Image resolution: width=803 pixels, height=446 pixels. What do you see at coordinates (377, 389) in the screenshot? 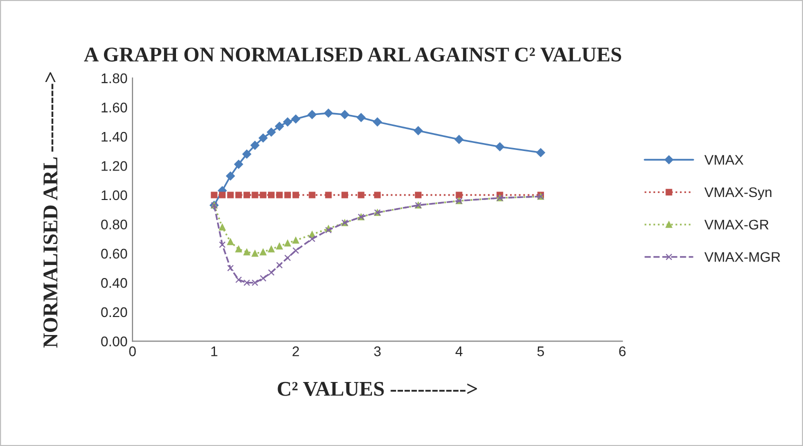
I see `x-axis-title: C² VALUES ----------->` at bounding box center [377, 389].